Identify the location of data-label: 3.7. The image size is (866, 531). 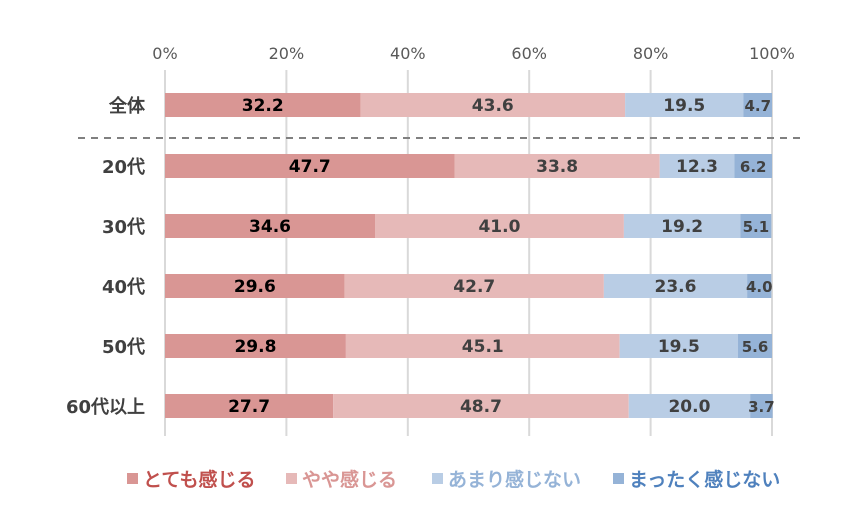
(761, 407).